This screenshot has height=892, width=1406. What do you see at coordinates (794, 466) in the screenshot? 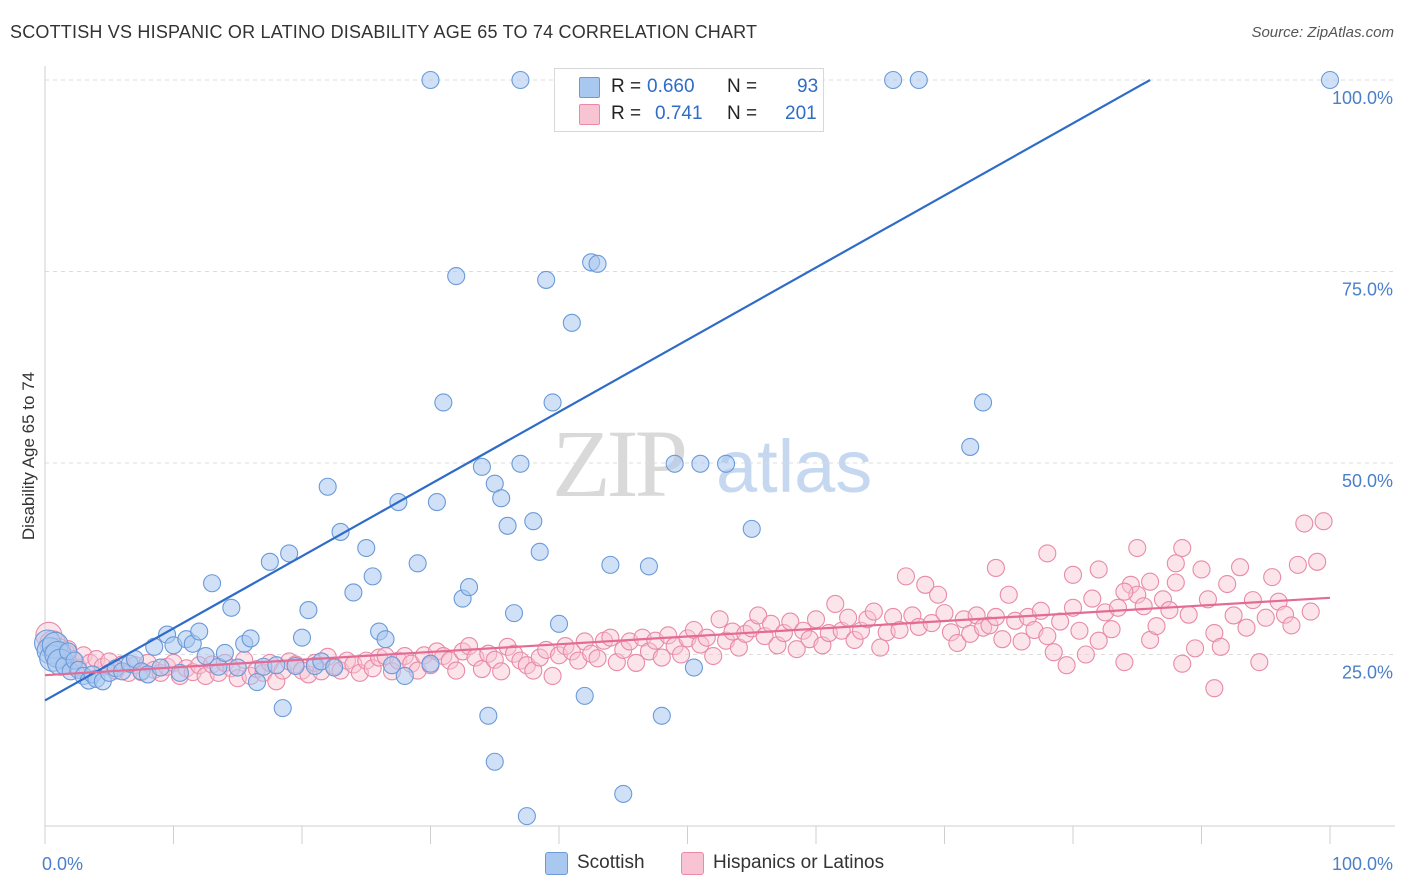
I see `watermark-atlas: atlas` at bounding box center [794, 466].